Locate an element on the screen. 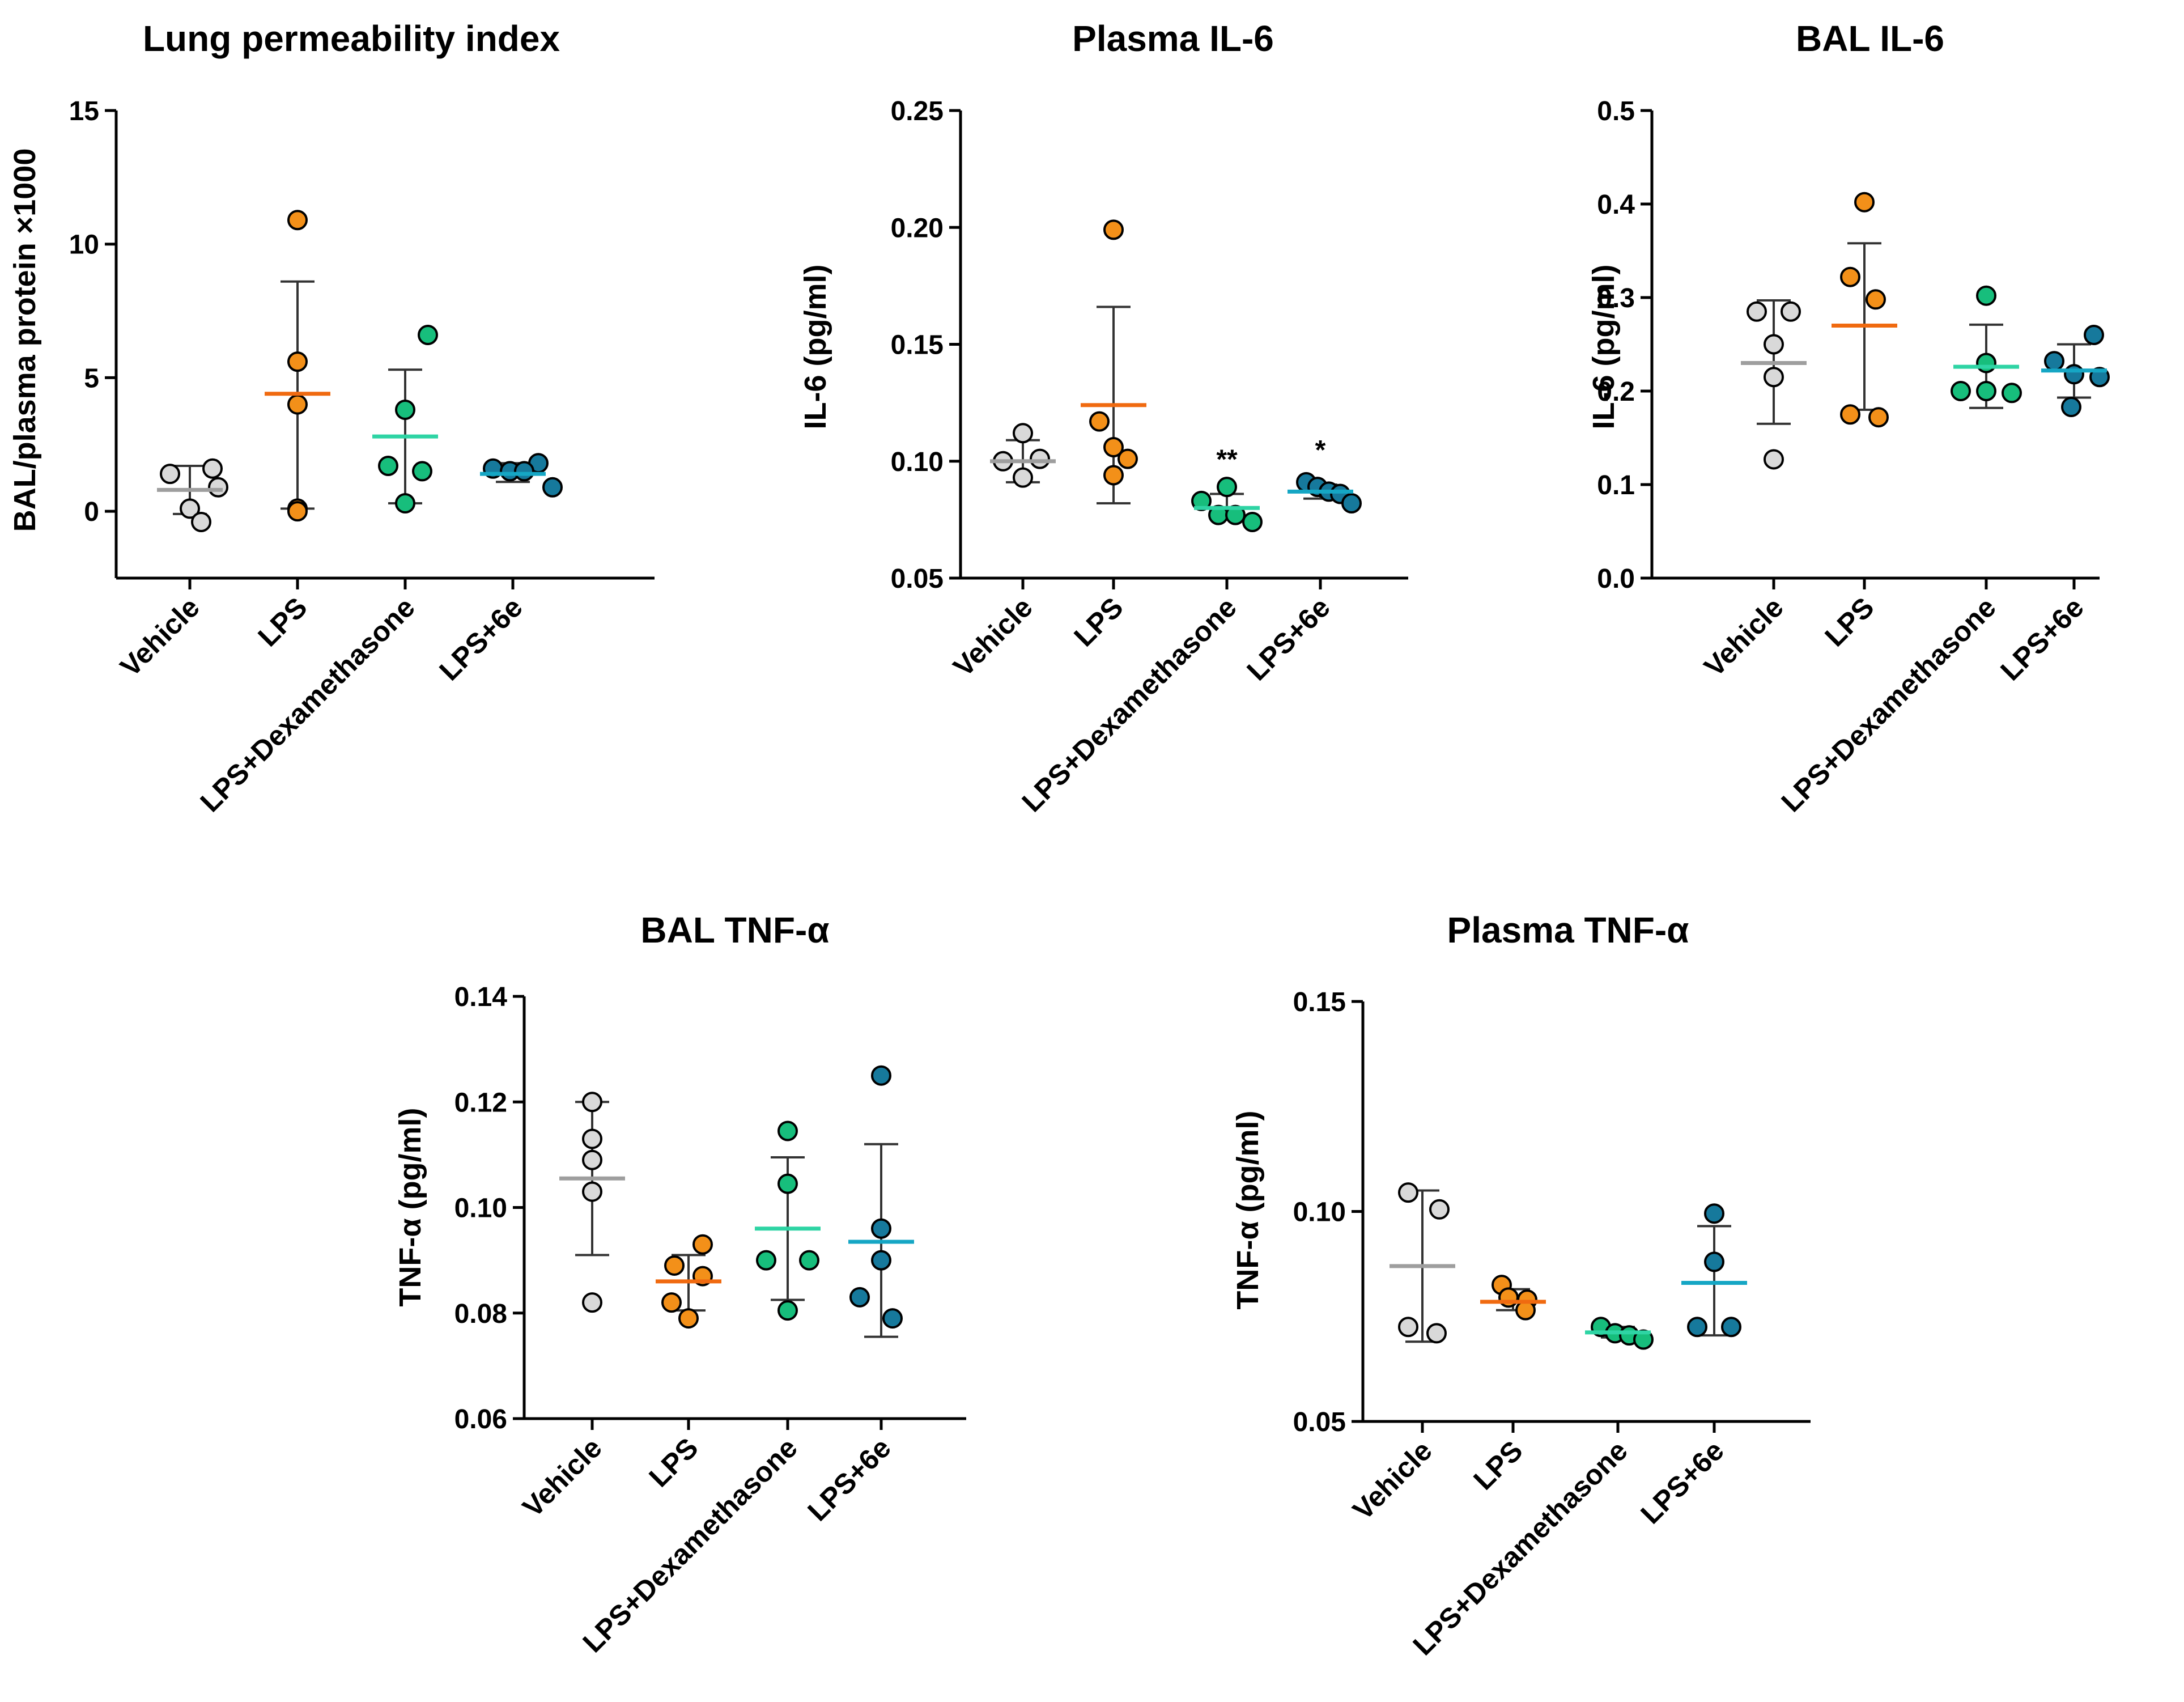 This screenshot has height=1702, width=2184. y-tick-label: 0.25 is located at coordinates (917, 111).